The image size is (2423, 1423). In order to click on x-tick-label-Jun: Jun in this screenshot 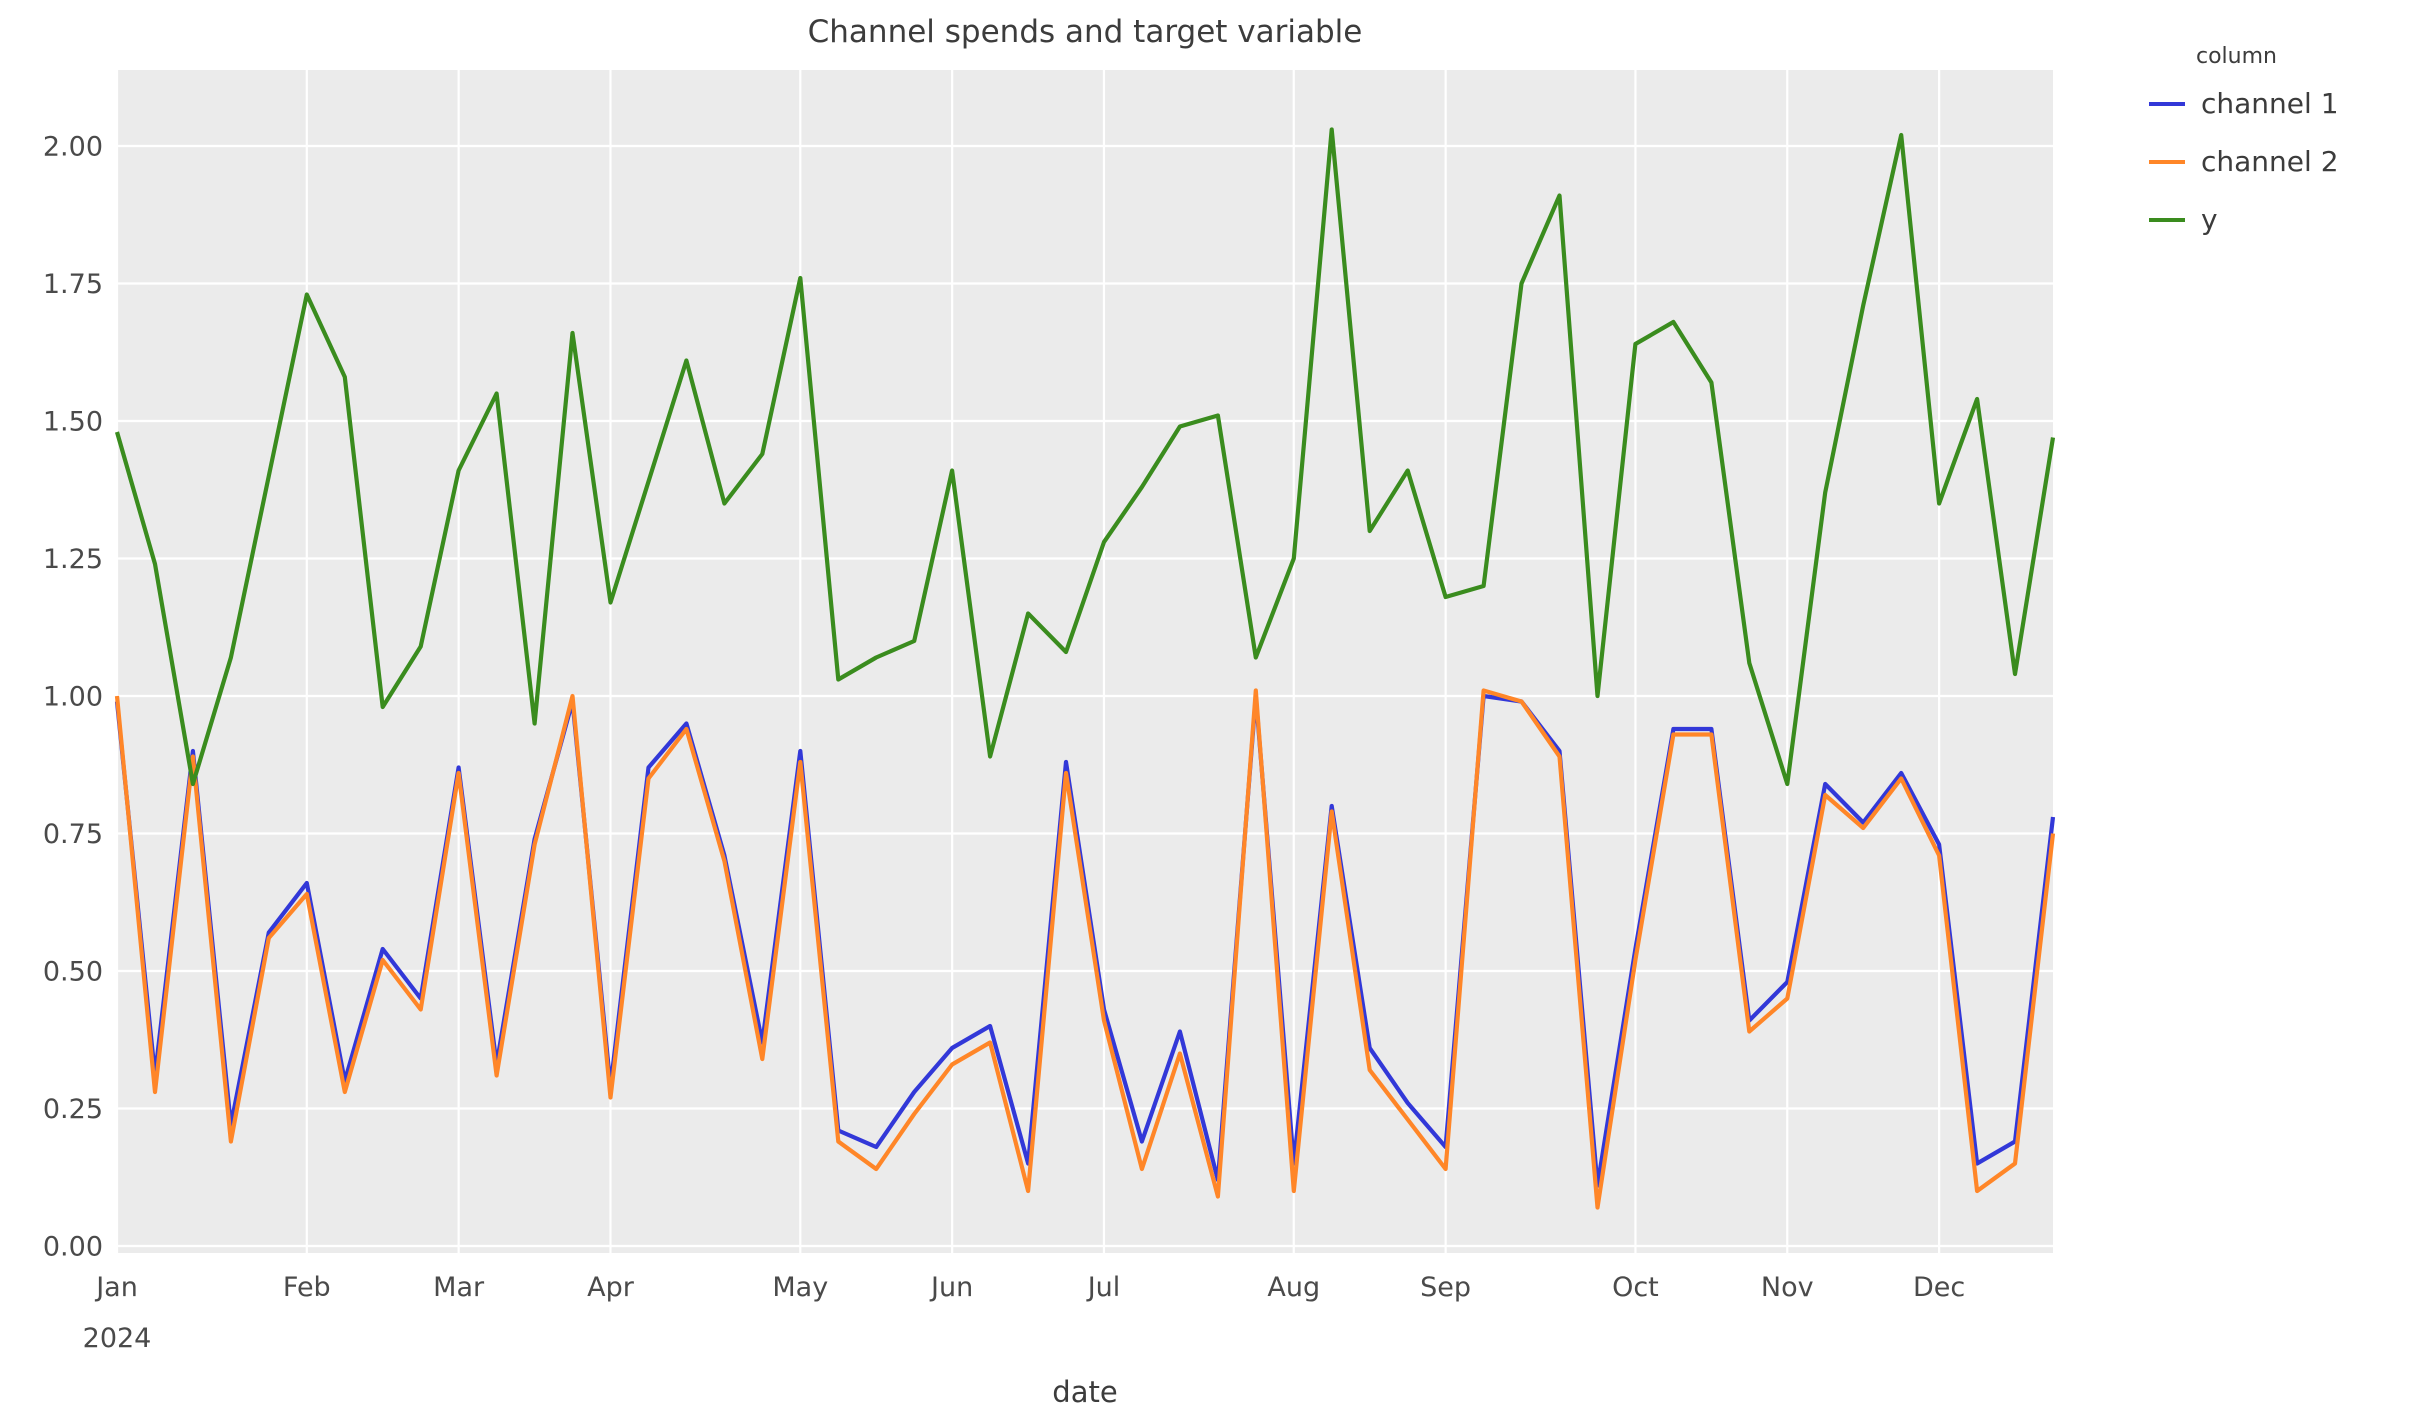, I will do `click(951, 1287)`.